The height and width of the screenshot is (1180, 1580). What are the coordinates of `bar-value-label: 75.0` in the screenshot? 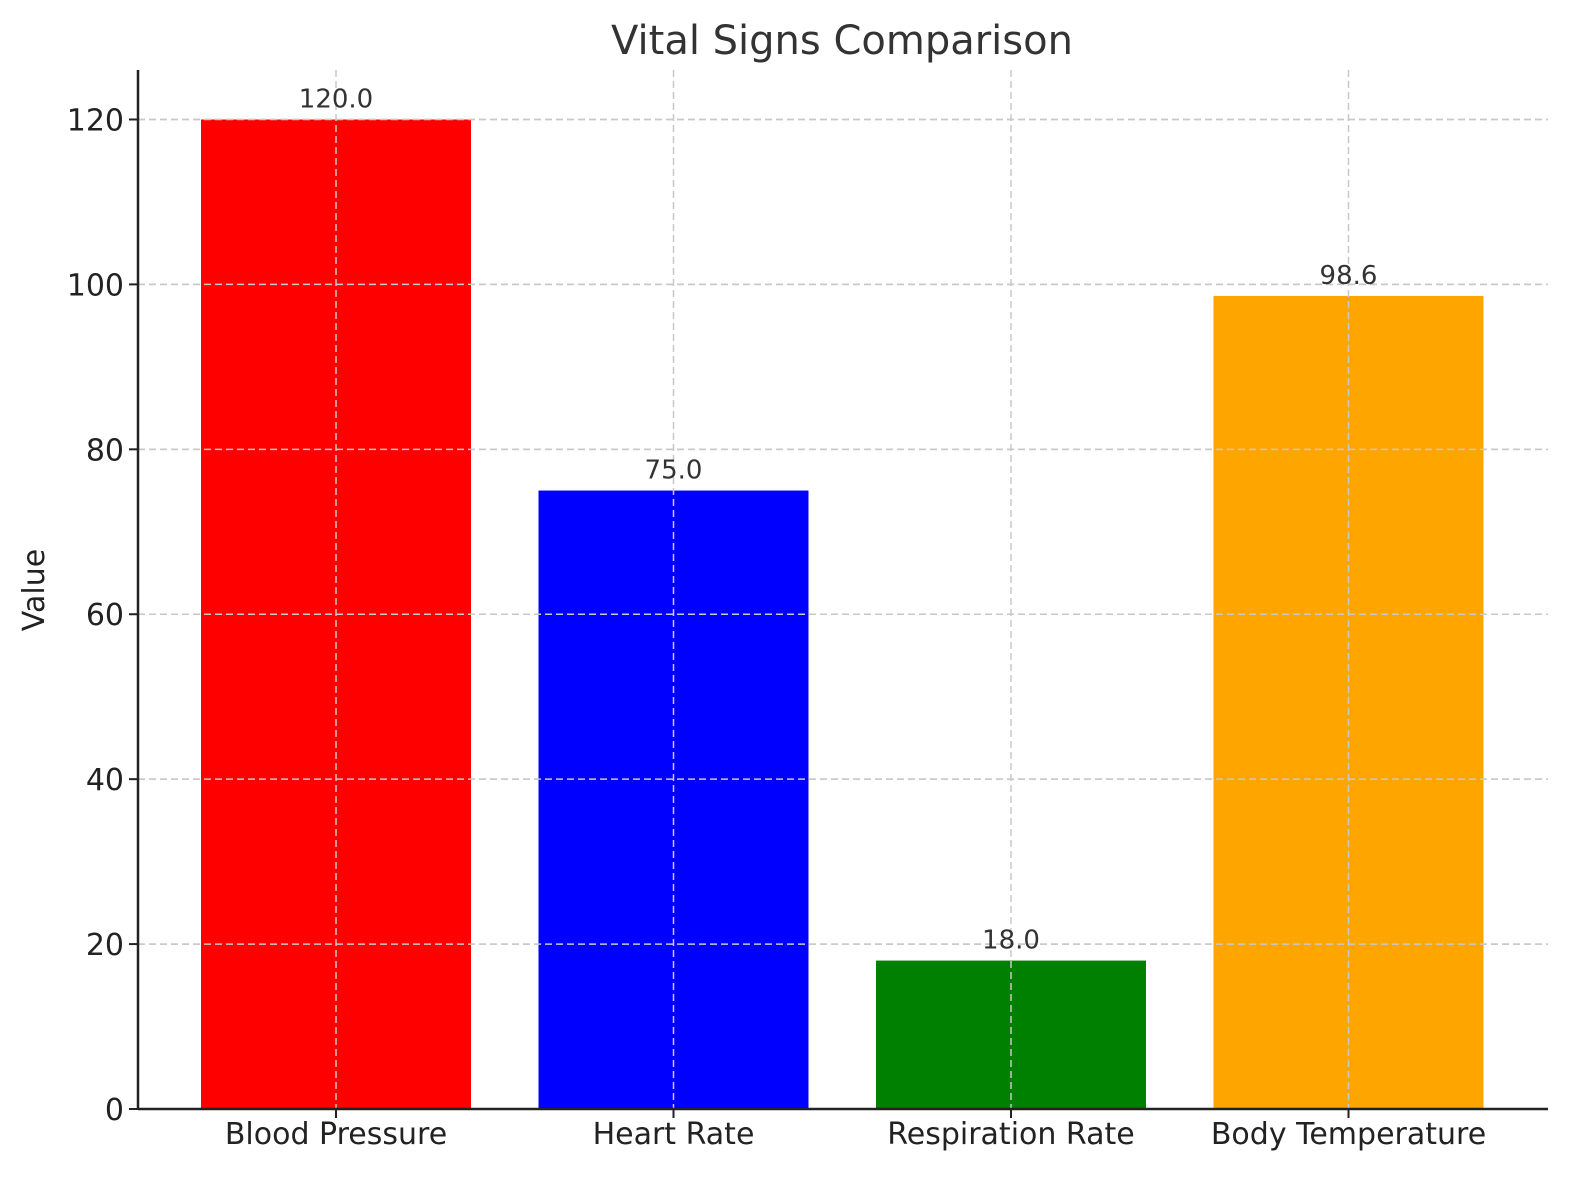 It's located at (674, 471).